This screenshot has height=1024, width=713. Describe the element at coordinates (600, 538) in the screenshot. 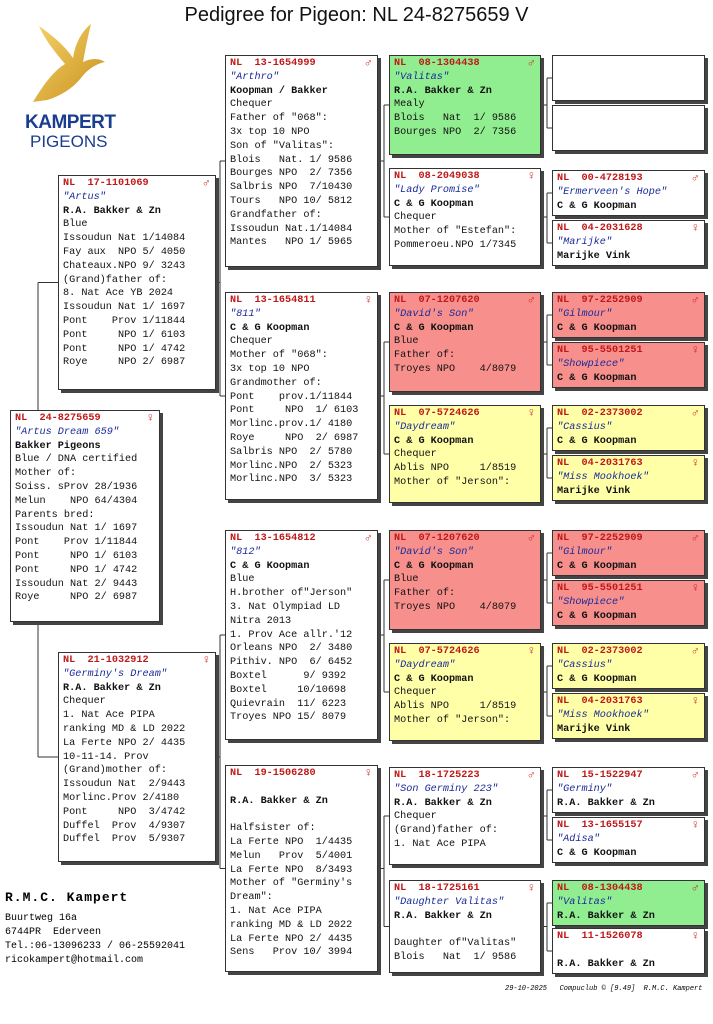

I see `ring-number: NL 97-2252909` at that location.